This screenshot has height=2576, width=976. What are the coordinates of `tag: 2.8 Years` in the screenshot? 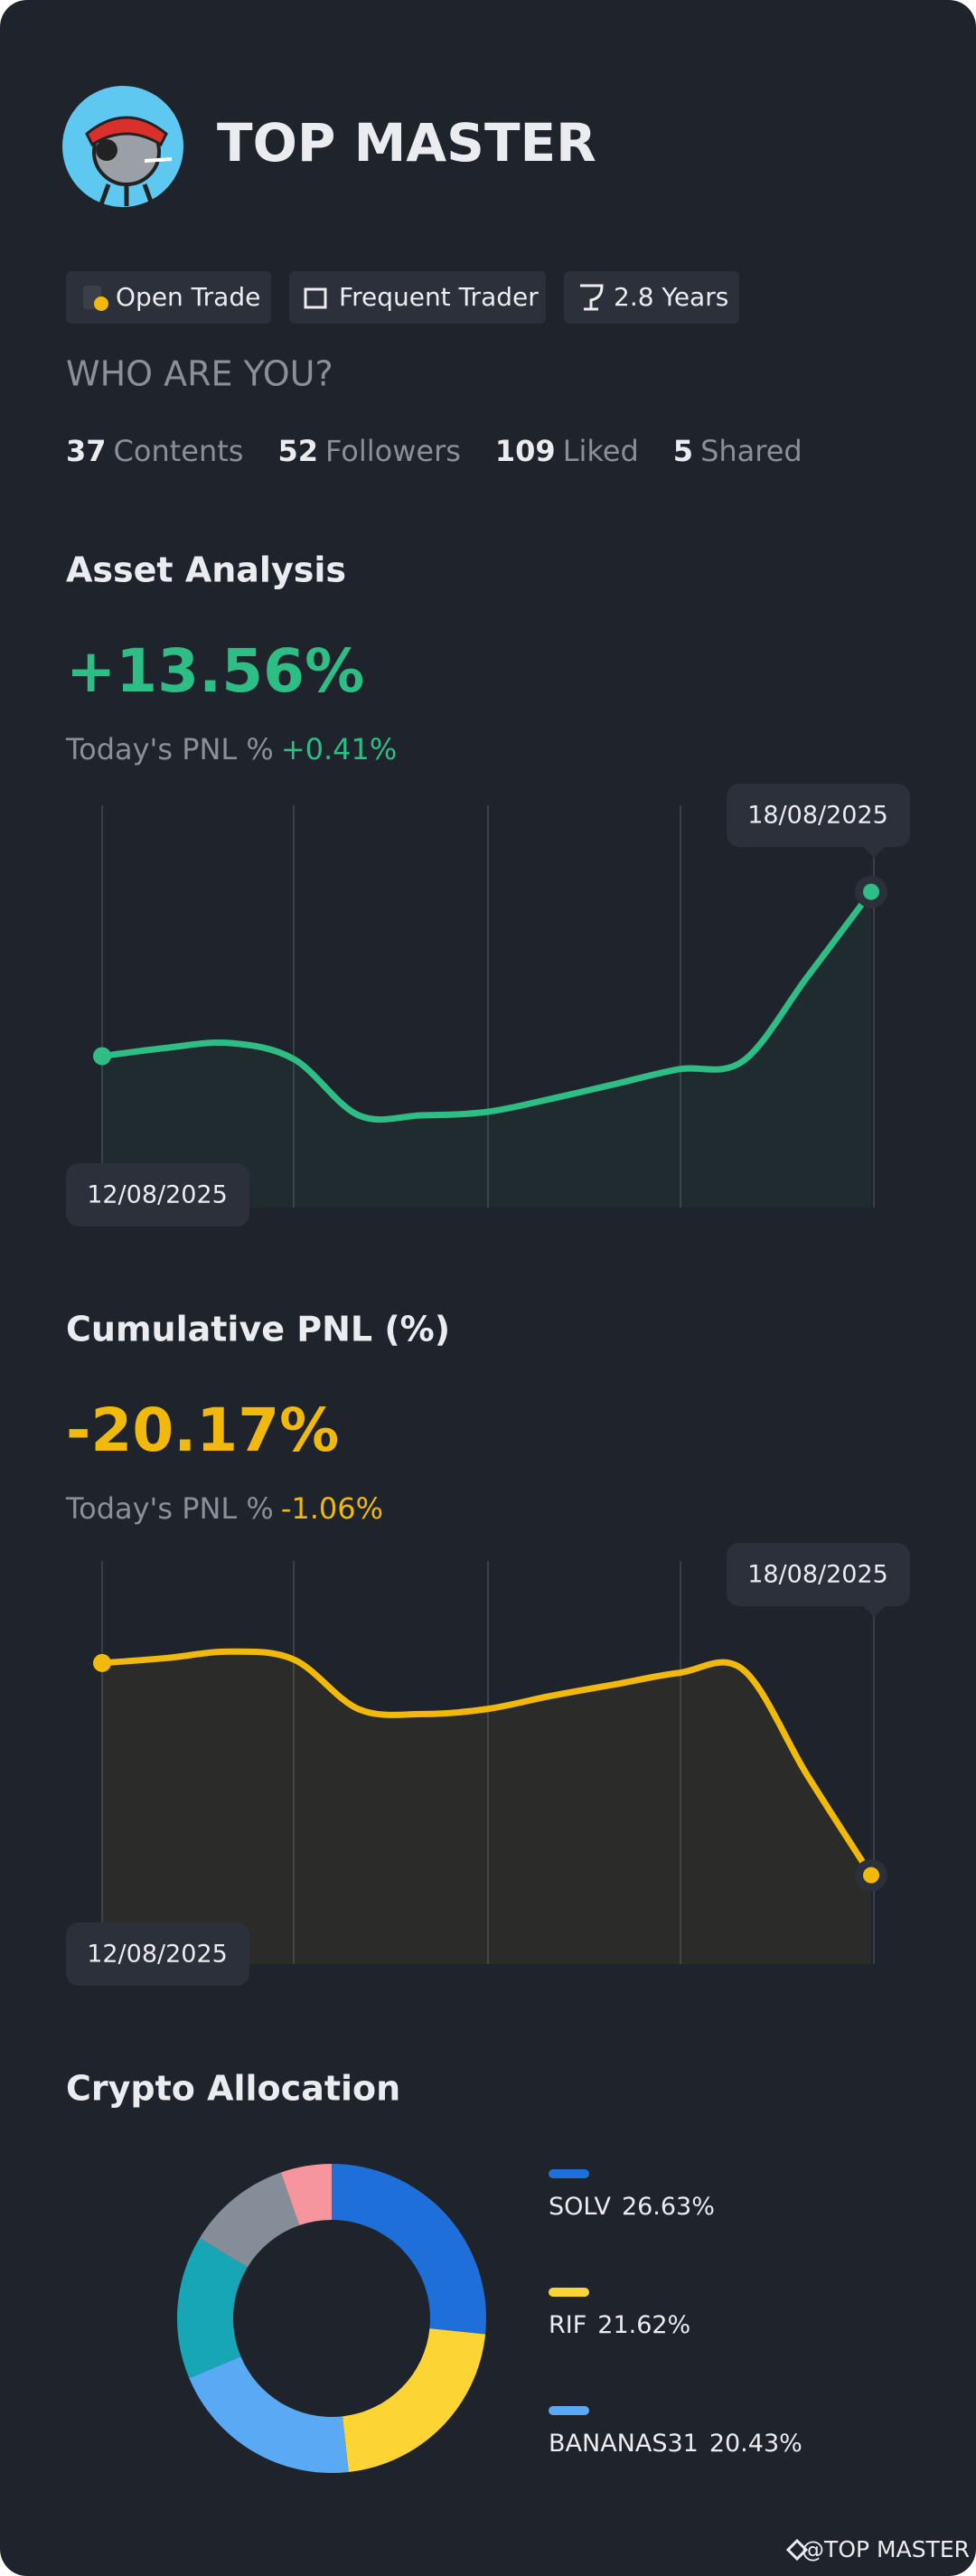 It's located at (651, 297).